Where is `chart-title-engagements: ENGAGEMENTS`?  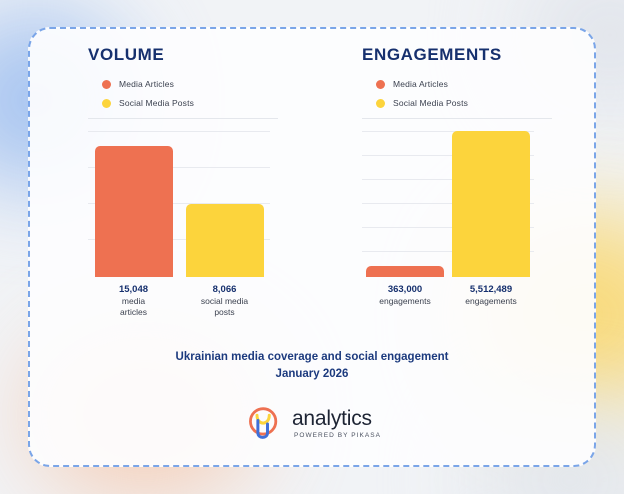
chart-title-engagements: ENGAGEMENTS is located at coordinates (432, 54).